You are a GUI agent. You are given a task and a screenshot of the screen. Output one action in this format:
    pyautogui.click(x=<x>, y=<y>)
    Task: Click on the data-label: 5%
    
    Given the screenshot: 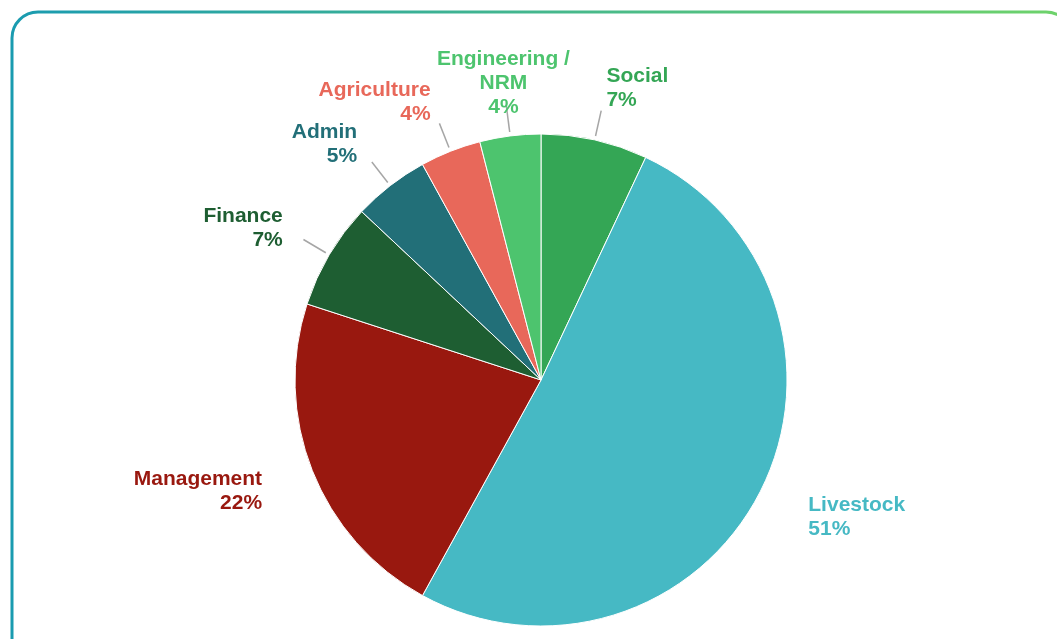 What is the action you would take?
    pyautogui.click(x=342, y=154)
    